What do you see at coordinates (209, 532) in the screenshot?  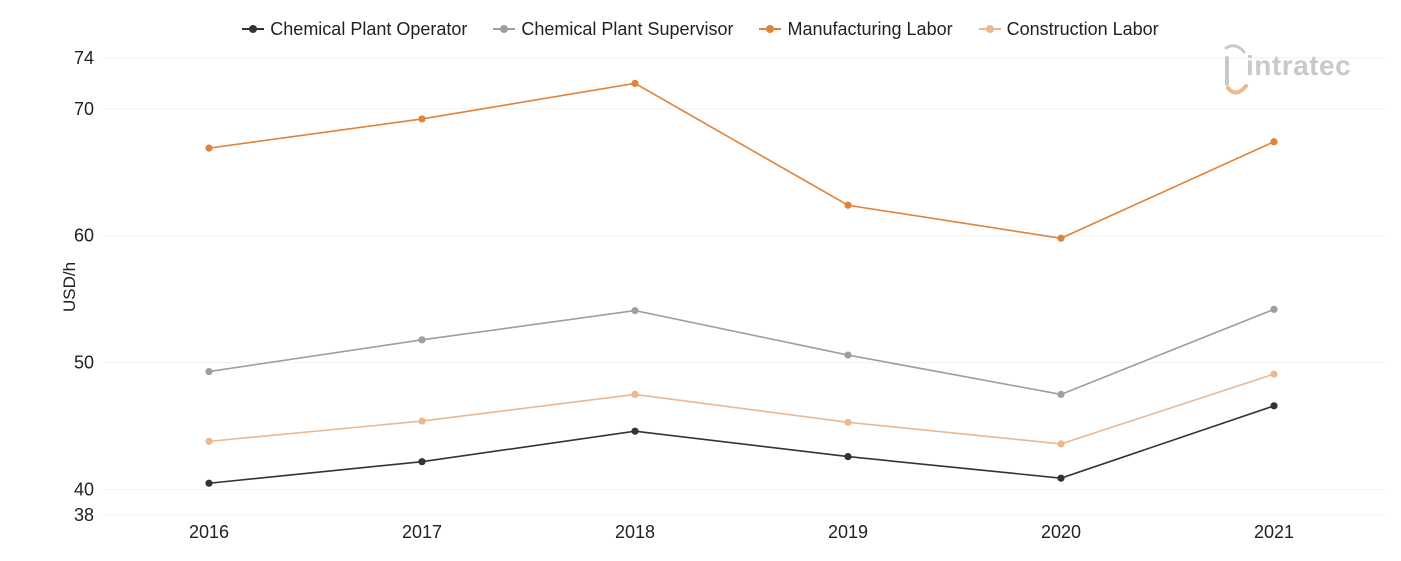 I see `x-tick-label: 2016` at bounding box center [209, 532].